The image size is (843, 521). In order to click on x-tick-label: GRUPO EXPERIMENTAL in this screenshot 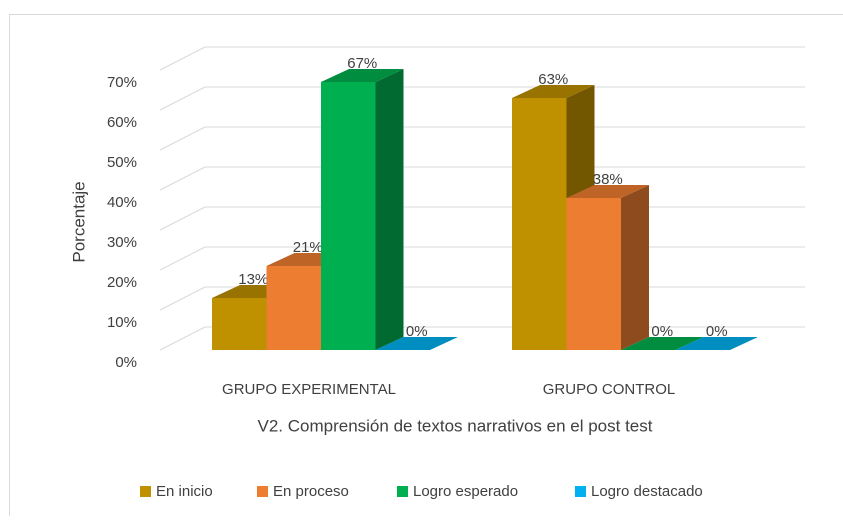, I will do `click(309, 389)`.